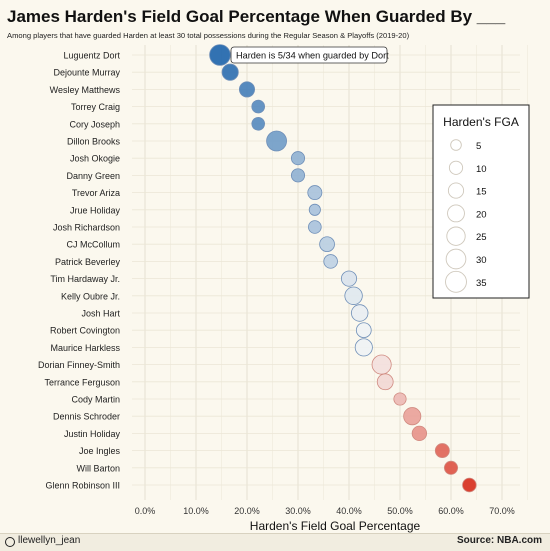 The height and width of the screenshot is (551, 550). I want to click on y-tick-label: Josh Okogie, so click(95, 159).